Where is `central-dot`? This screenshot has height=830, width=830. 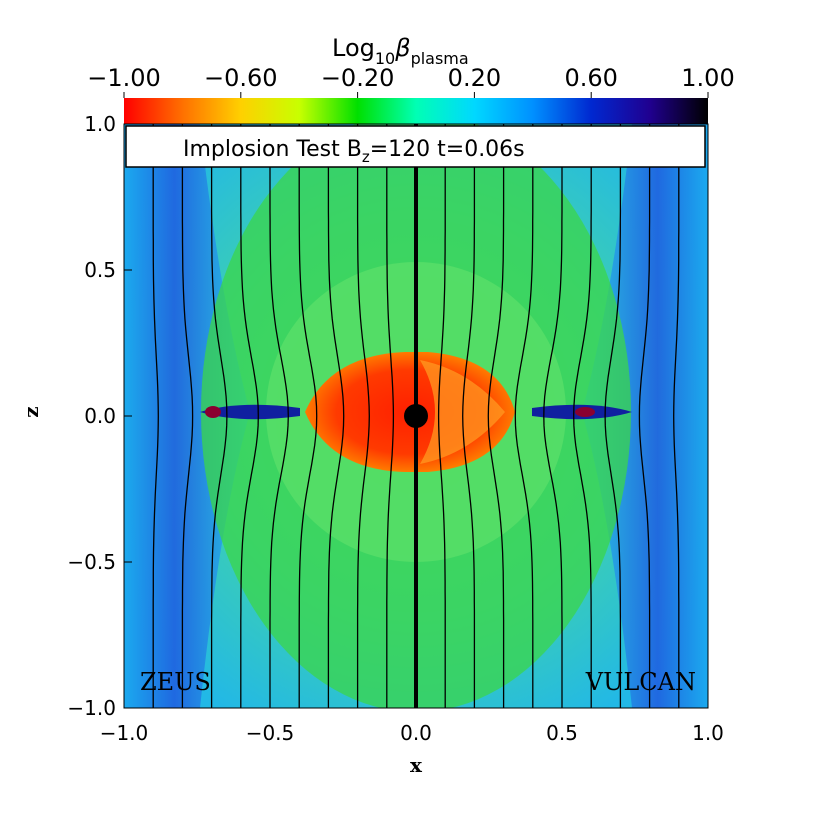
central-dot is located at coordinates (416, 416).